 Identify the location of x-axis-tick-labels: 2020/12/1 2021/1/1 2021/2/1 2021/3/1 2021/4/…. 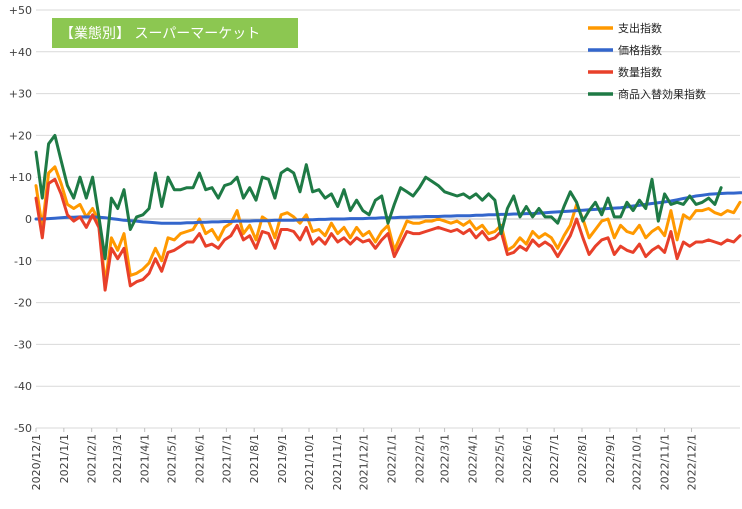
(364, 462).